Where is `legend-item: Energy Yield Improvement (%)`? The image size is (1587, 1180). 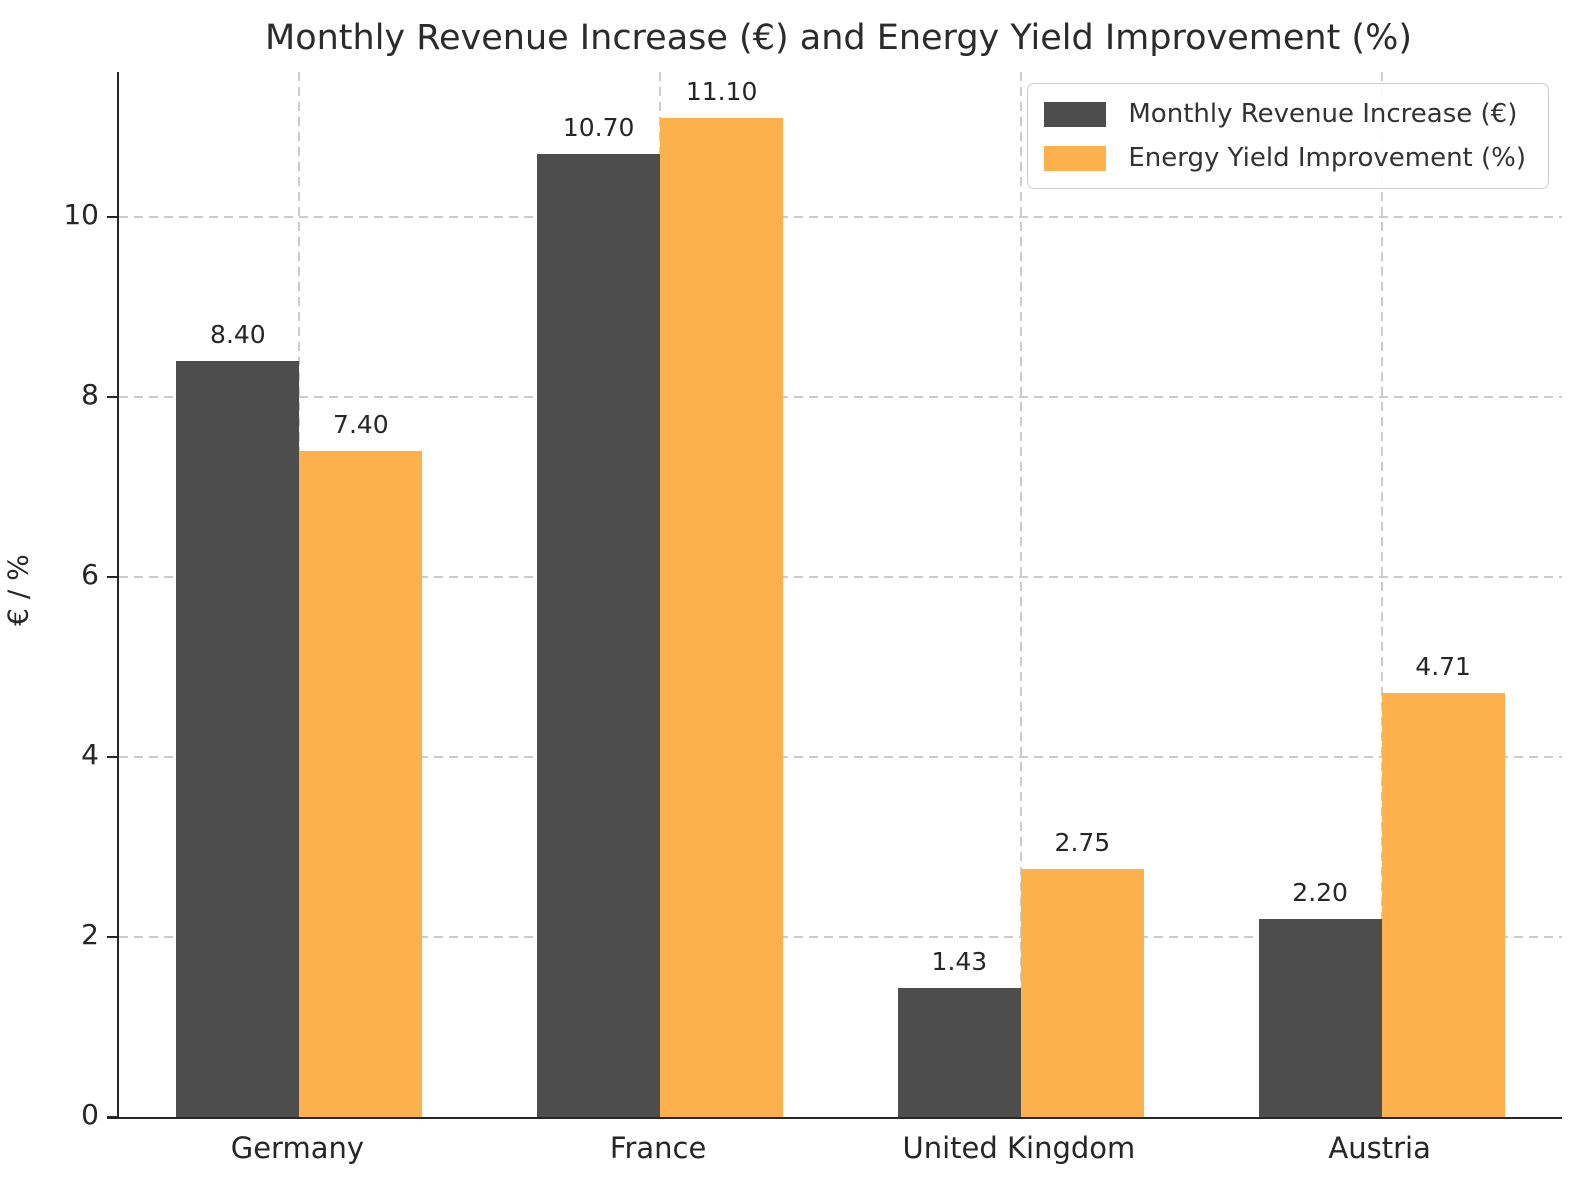
legend-item: Energy Yield Improvement (%) is located at coordinates (1285, 158).